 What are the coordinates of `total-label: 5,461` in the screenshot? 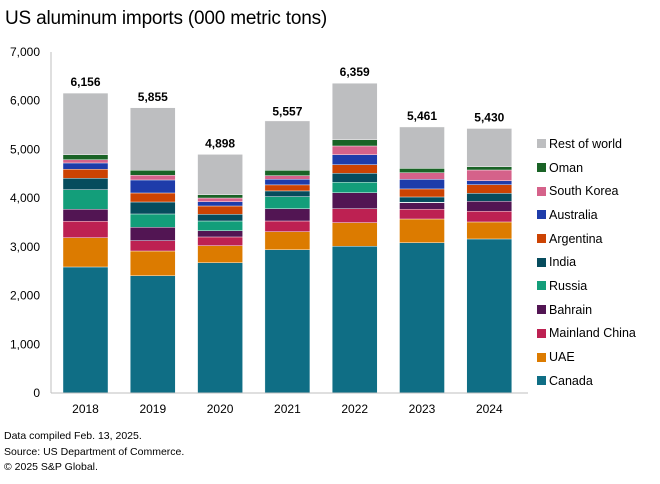 It's located at (422, 116).